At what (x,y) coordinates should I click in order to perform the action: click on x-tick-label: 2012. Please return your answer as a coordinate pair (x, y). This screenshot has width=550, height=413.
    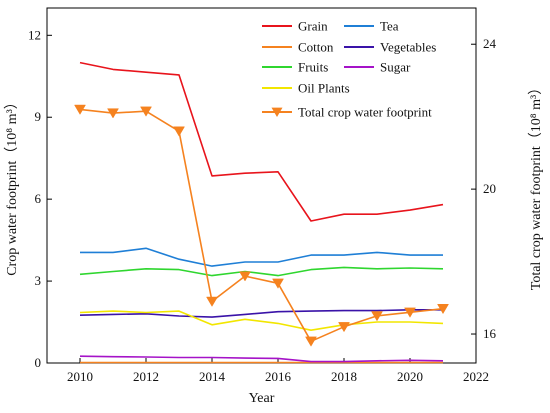
    Looking at the image, I should click on (146, 376).